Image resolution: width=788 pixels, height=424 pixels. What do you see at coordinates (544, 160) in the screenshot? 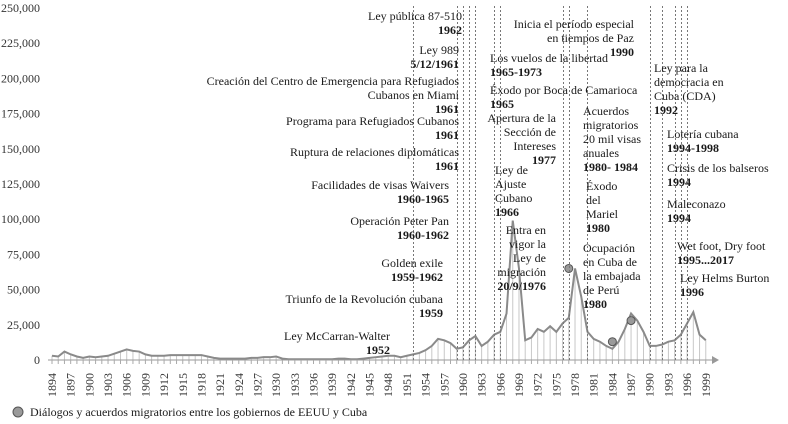
I see `event-year: 1977` at bounding box center [544, 160].